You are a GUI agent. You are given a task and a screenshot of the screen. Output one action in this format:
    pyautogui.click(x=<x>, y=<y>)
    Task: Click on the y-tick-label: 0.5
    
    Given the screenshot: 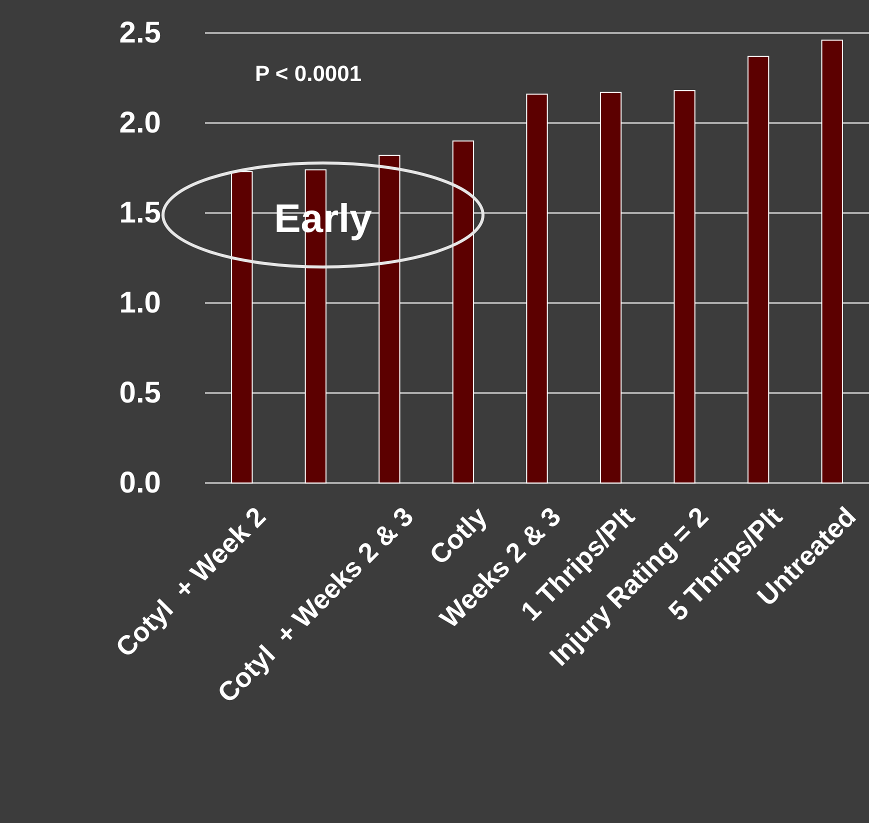 What is the action you would take?
    pyautogui.click(x=140, y=393)
    